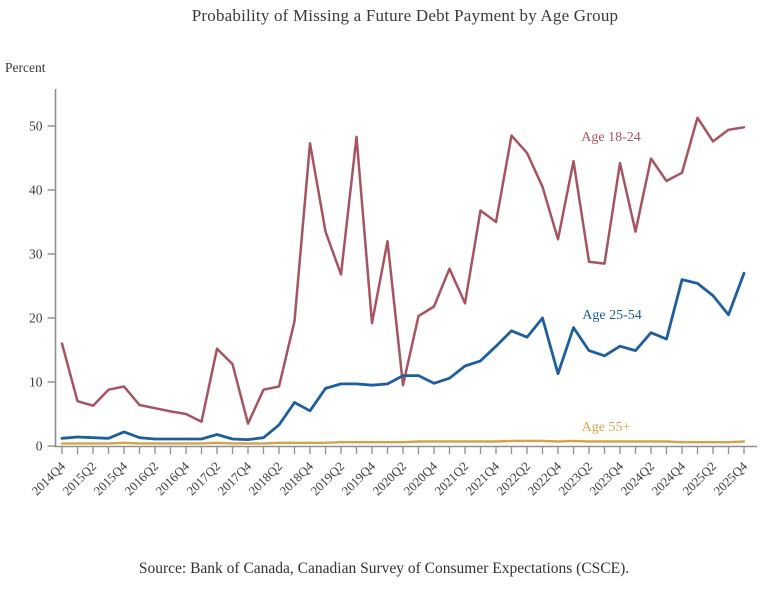 The width and height of the screenshot is (768, 594). I want to click on x-tick-label: 2015Q4, so click(110, 478).